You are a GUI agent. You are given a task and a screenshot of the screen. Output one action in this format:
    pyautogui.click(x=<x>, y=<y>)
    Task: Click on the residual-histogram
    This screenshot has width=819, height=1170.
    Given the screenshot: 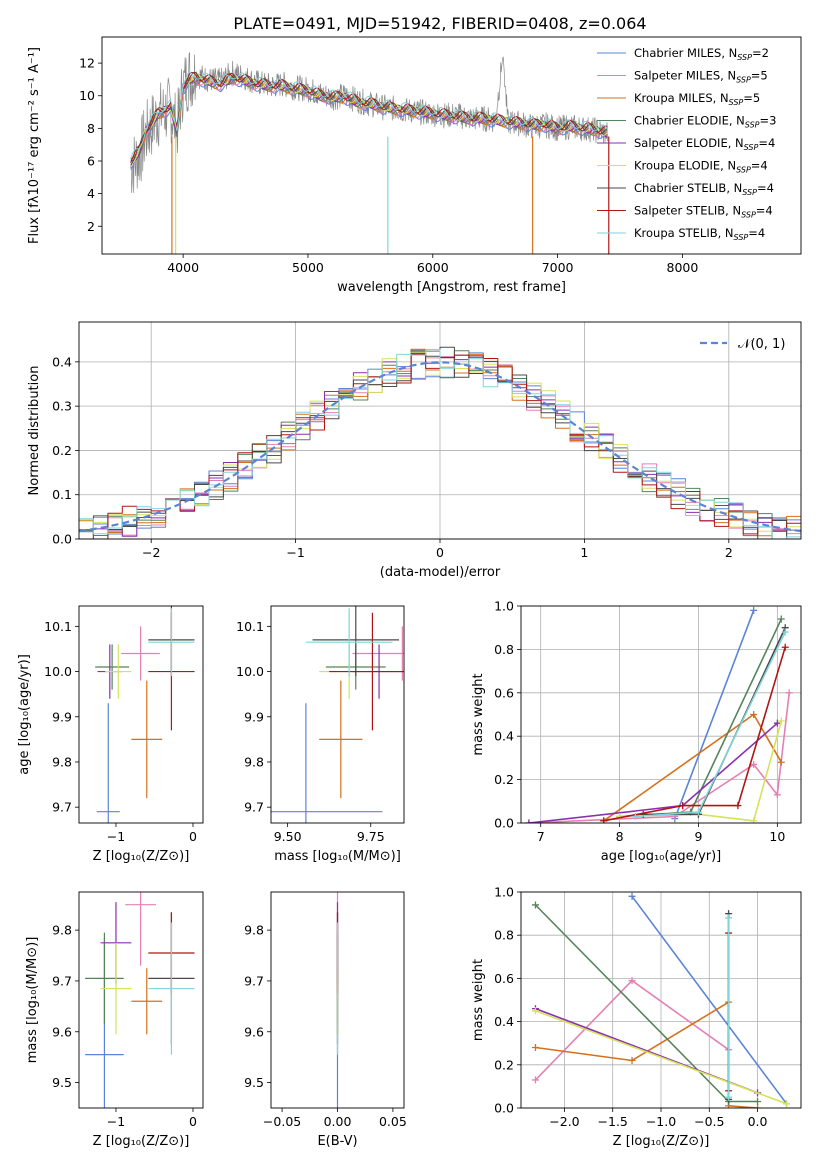 What is the action you would take?
    pyautogui.click(x=440, y=445)
    